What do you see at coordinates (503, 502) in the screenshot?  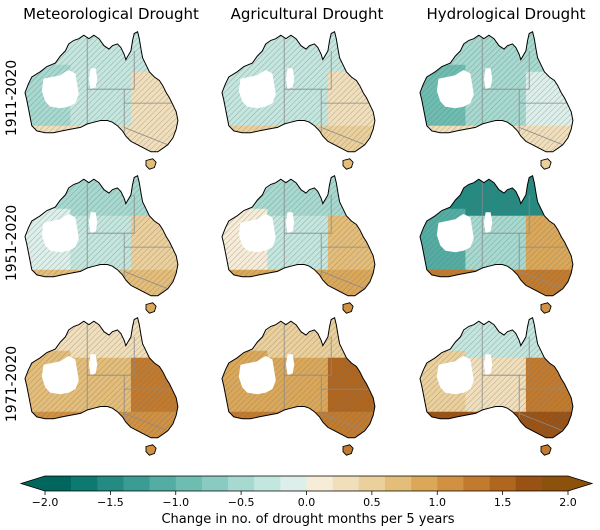 I see `colorbar-tick-label: 1.5` at bounding box center [503, 502].